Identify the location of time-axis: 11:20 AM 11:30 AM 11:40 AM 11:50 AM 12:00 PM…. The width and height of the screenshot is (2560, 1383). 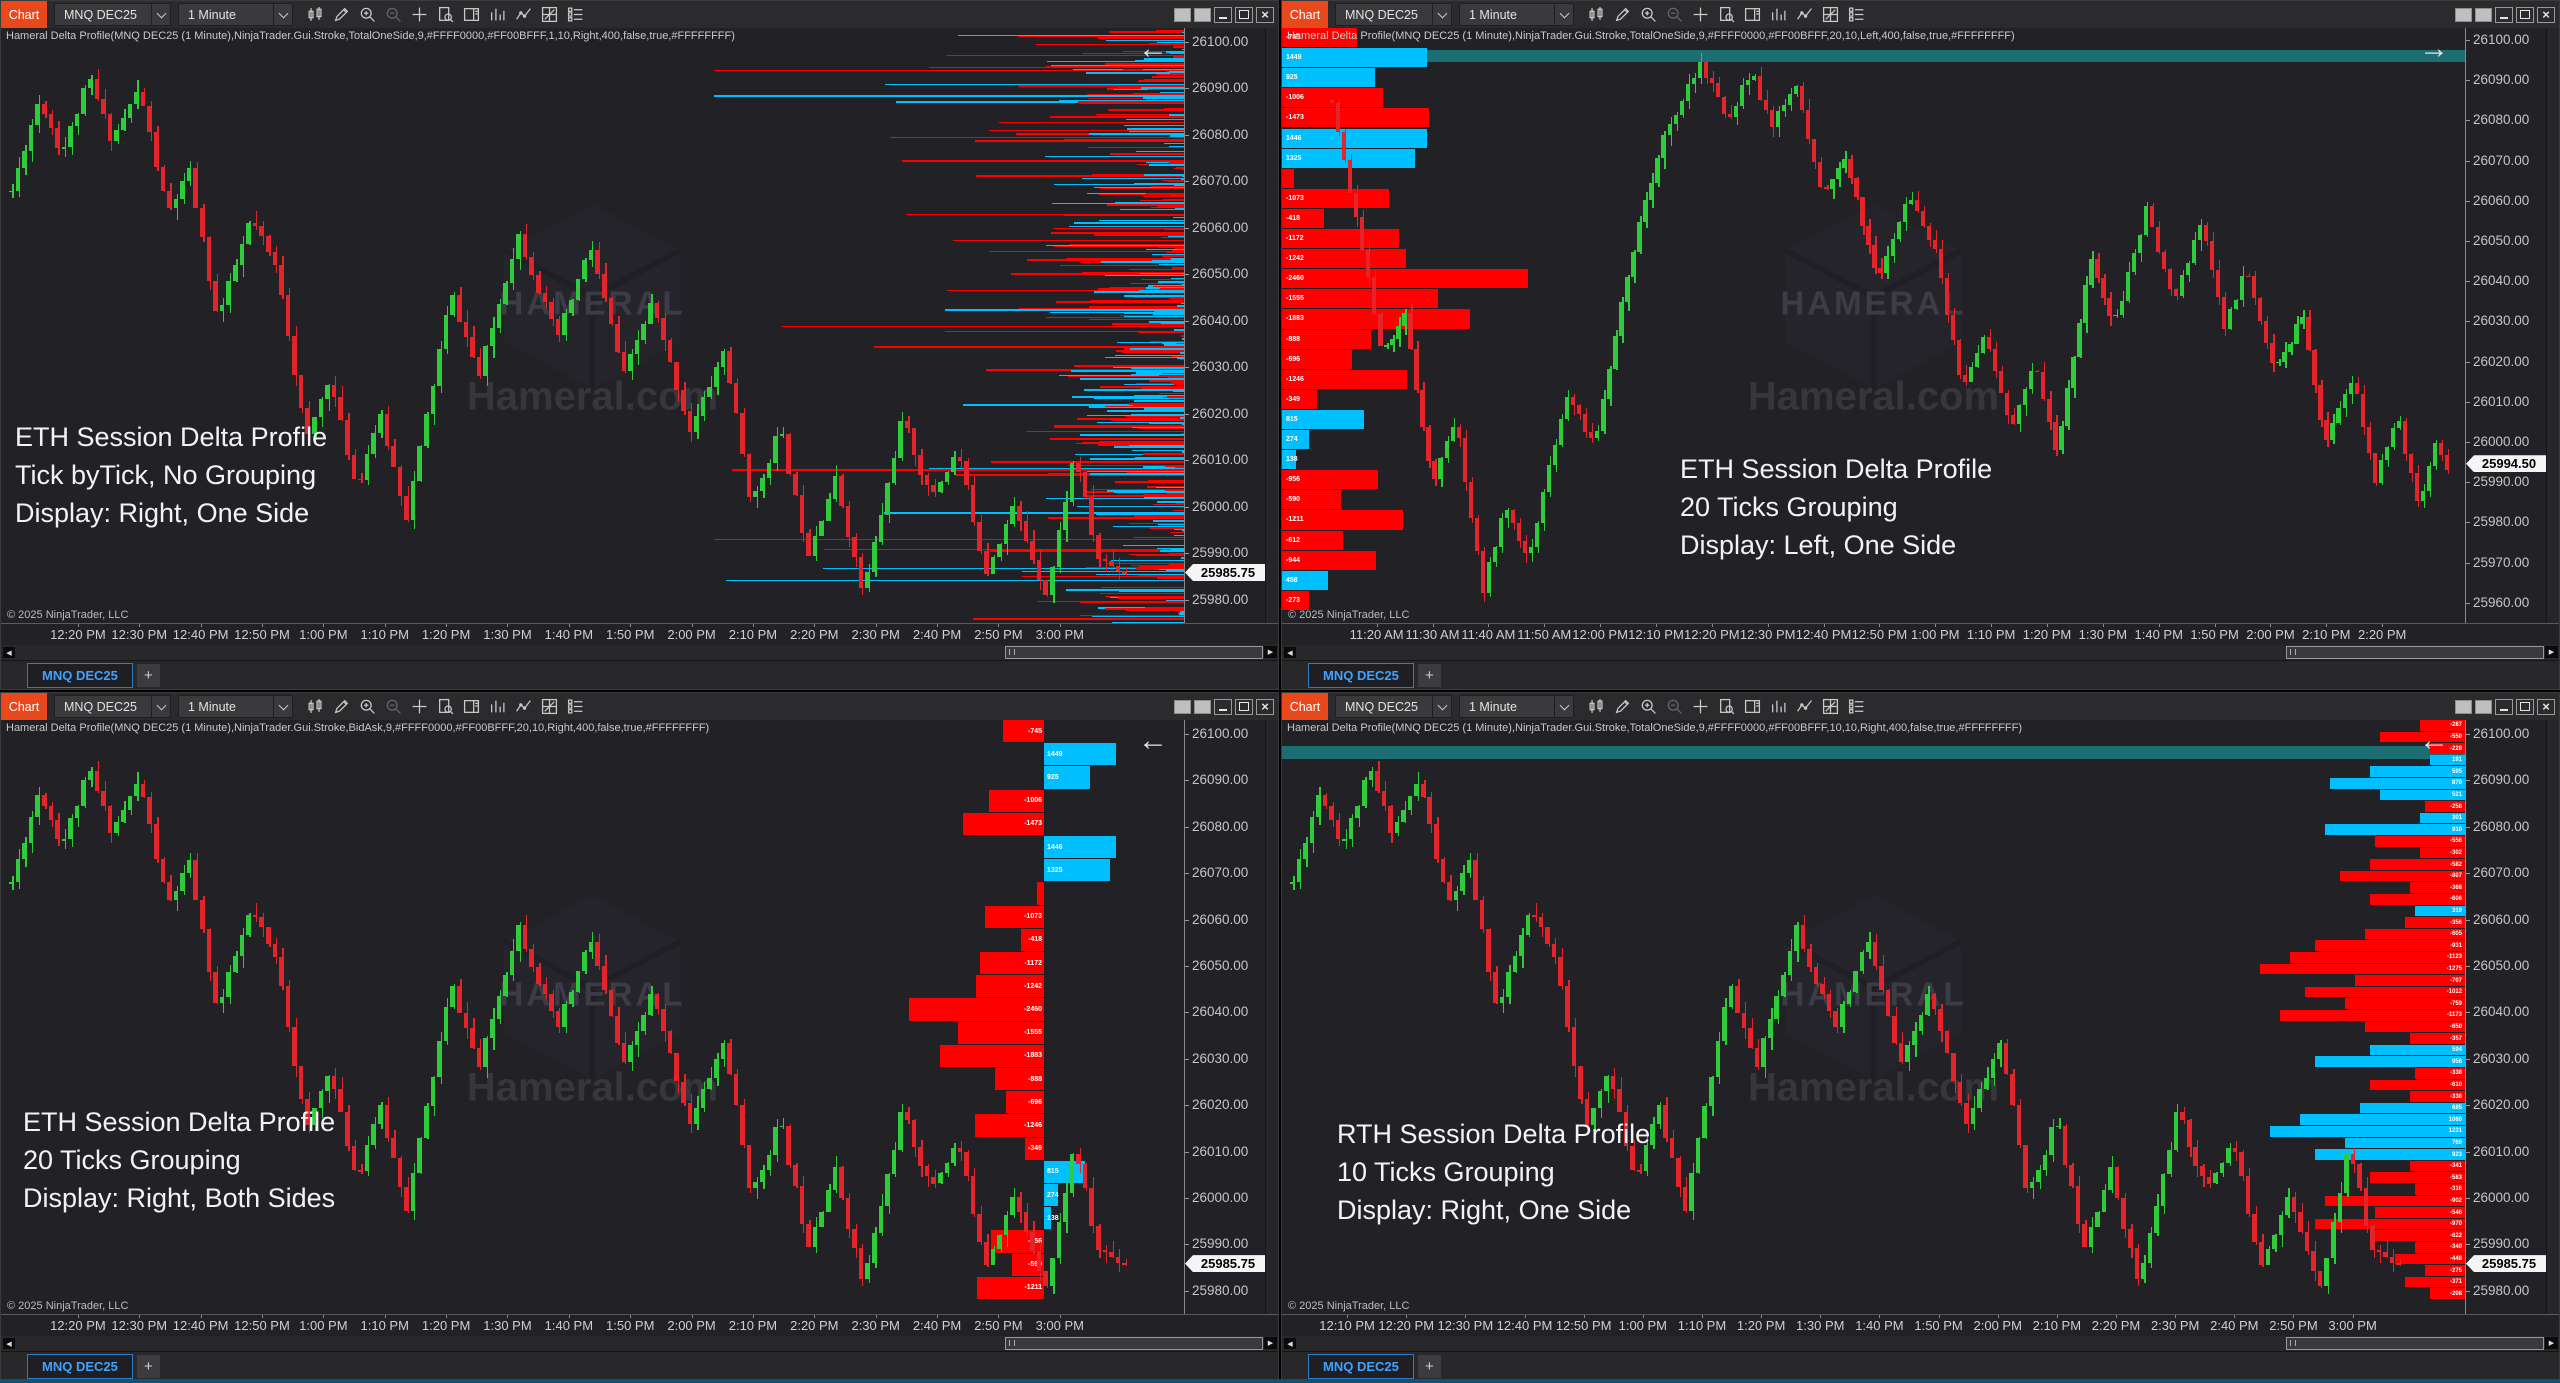
(1920, 634).